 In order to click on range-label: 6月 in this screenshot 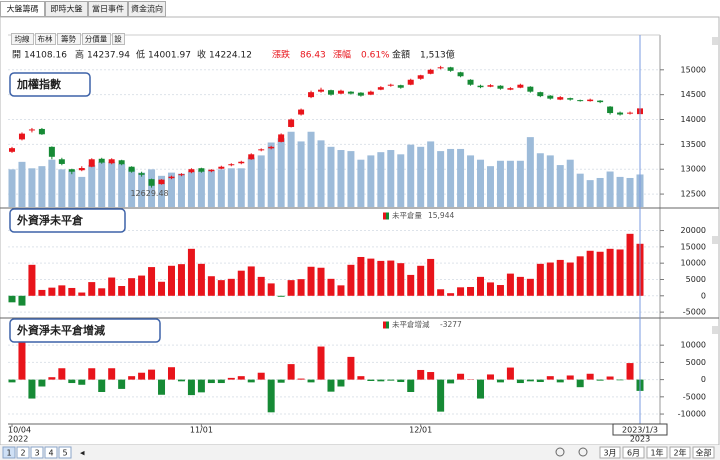, I will do `click(633, 453)`.